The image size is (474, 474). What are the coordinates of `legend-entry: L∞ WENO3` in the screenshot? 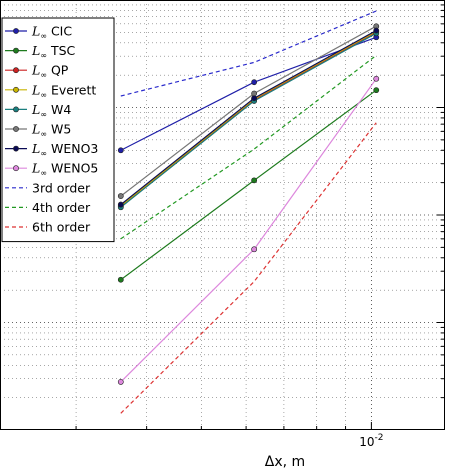 It's located at (51, 149).